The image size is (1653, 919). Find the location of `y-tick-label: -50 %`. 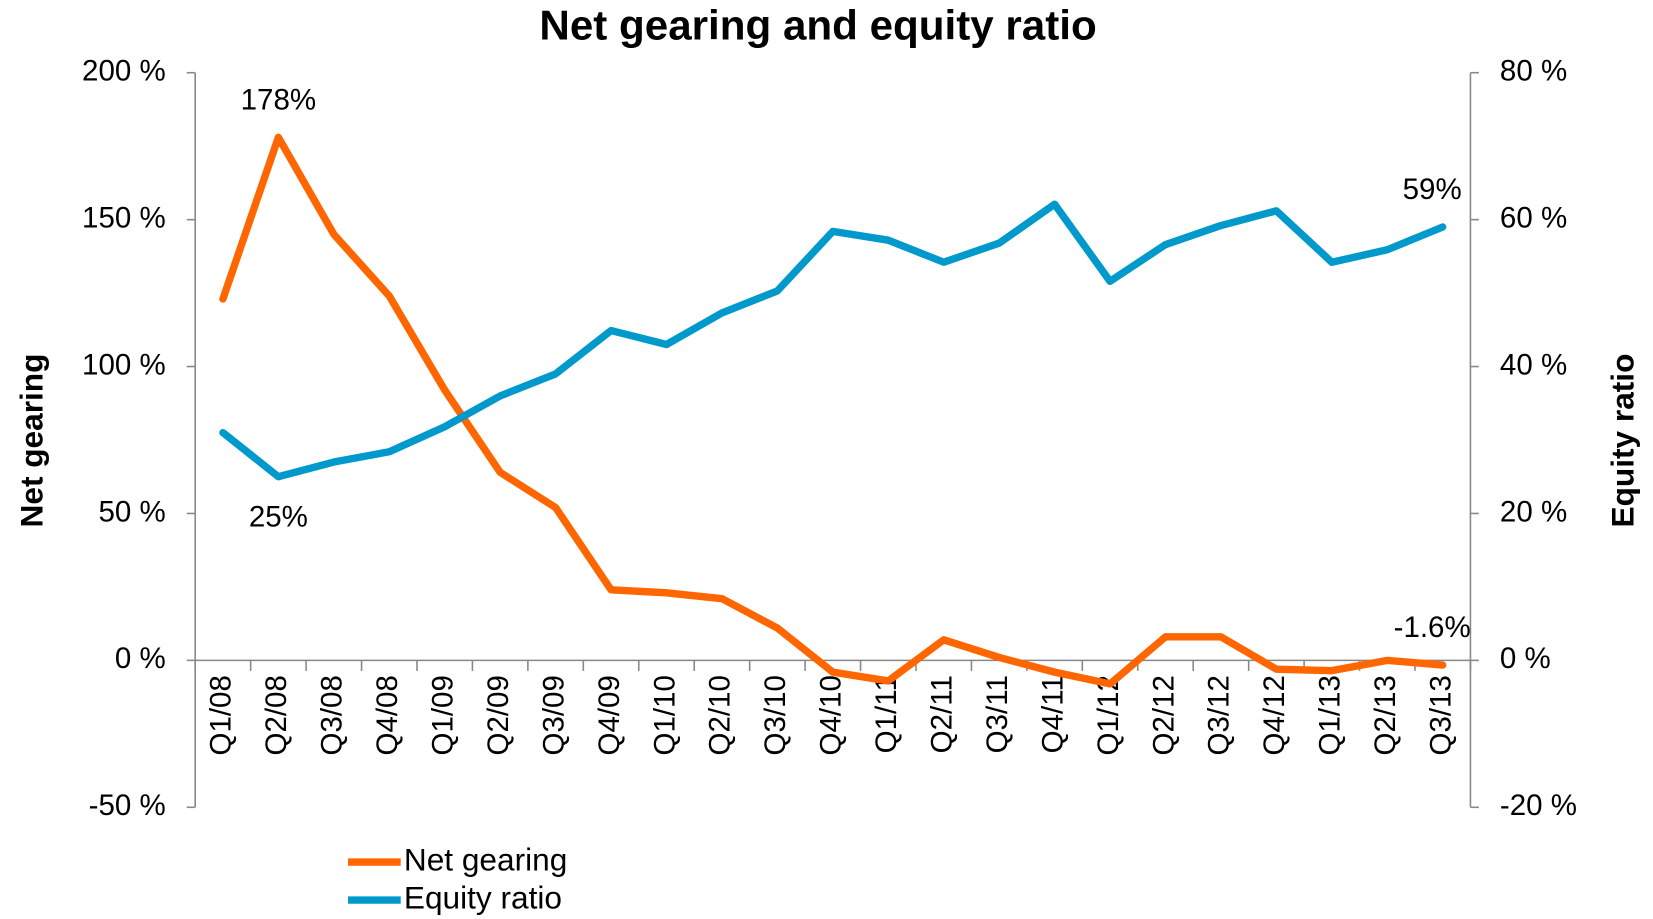

y-tick-label: -50 % is located at coordinates (127, 805).